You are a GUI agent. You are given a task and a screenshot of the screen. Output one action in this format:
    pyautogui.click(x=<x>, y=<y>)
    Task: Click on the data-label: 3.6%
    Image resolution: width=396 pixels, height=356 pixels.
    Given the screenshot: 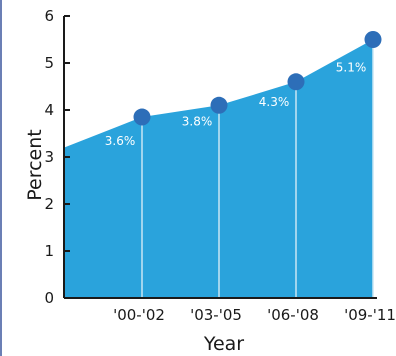 What is the action you would take?
    pyautogui.click(x=120, y=141)
    